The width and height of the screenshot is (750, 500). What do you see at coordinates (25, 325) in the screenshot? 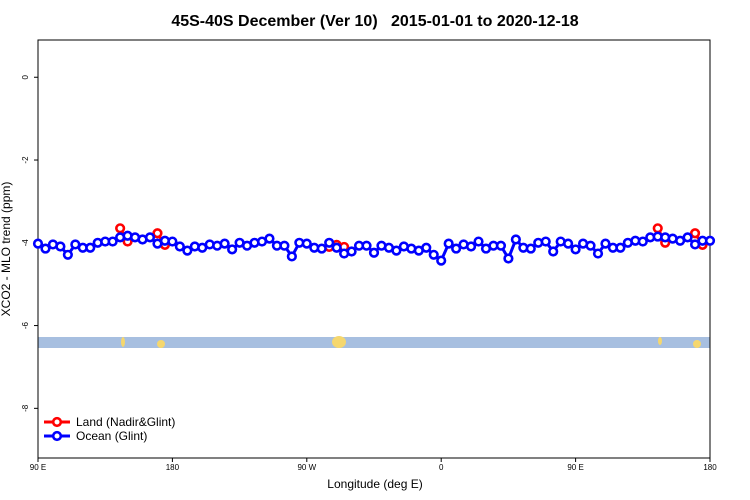
I see `y-tick-label: -6` at bounding box center [25, 325].